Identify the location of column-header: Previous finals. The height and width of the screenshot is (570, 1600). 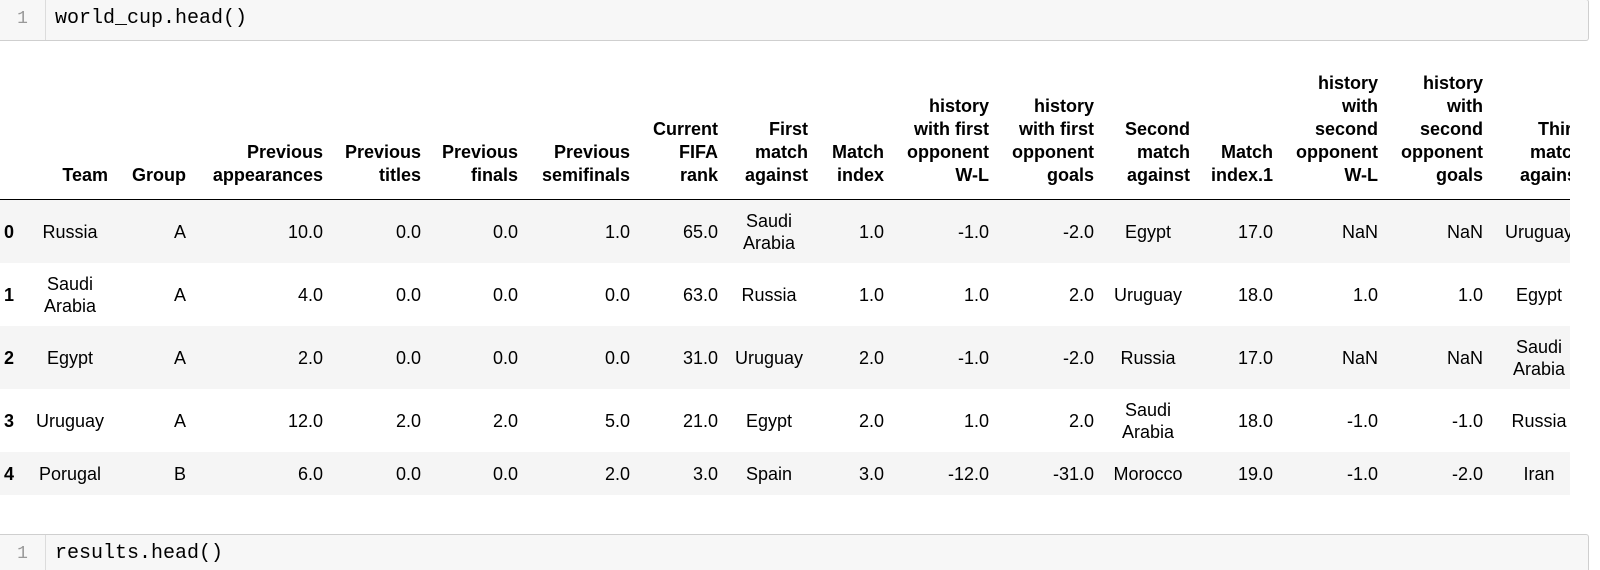
(475, 136).